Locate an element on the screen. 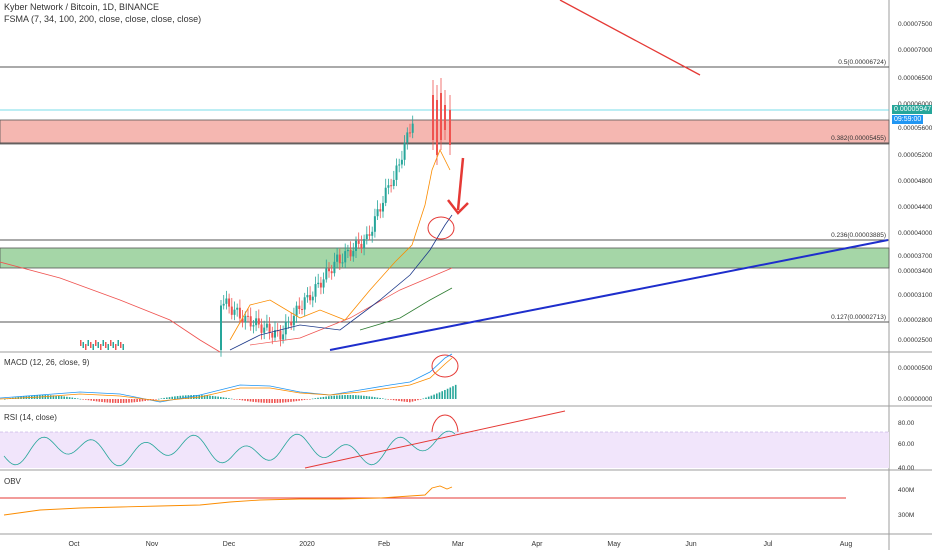 The height and width of the screenshot is (550, 932). time-axis-label: Feb is located at coordinates (384, 544).